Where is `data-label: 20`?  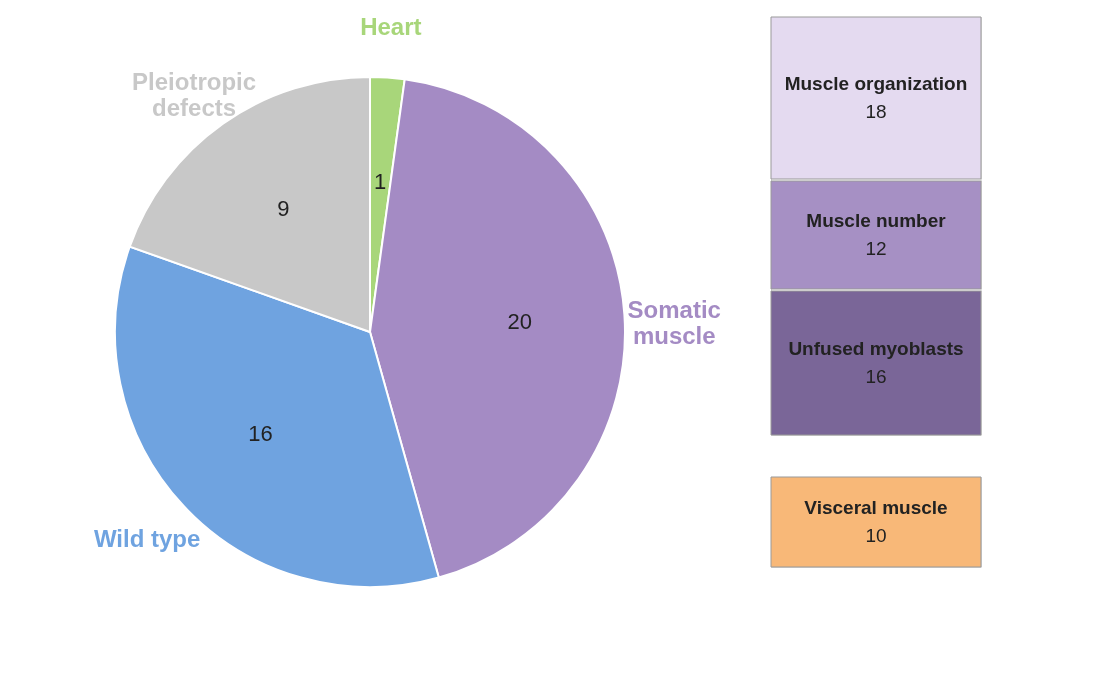 data-label: 20 is located at coordinates (519, 321).